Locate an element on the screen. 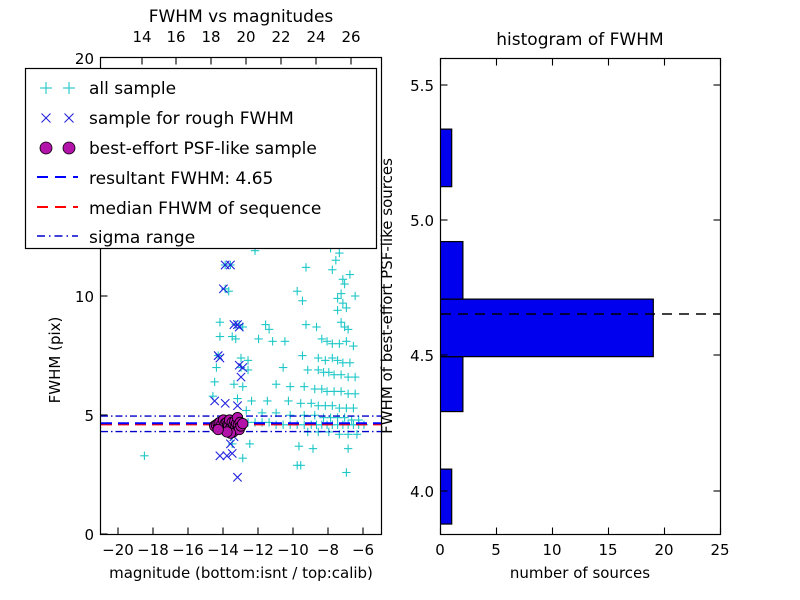  legend-item-best-effort-psf-like-sample: best-effort PSF-like sample is located at coordinates (178, 149).